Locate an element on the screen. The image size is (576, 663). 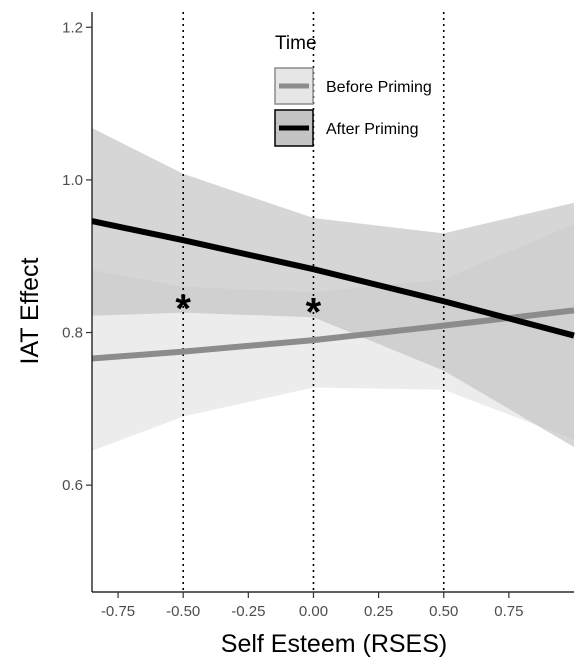
legend-title: Time is located at coordinates (296, 43).